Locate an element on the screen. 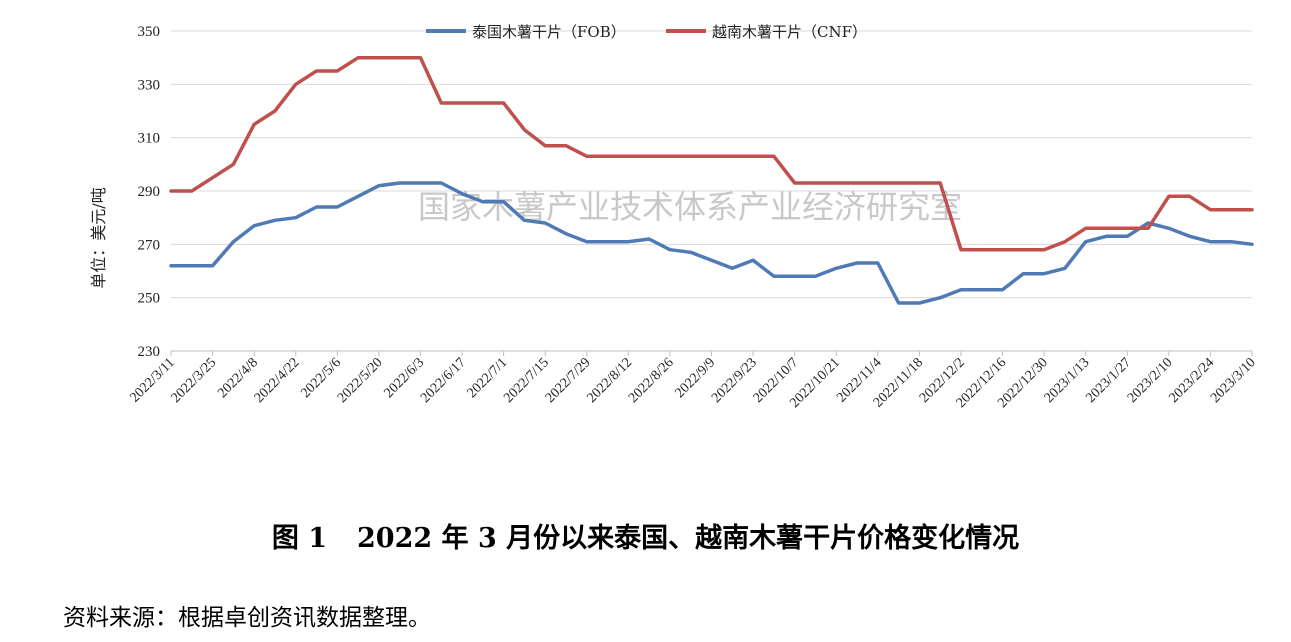 The width and height of the screenshot is (1291, 642). x-tick-label: 2022/3/25 is located at coordinates (194, 380).